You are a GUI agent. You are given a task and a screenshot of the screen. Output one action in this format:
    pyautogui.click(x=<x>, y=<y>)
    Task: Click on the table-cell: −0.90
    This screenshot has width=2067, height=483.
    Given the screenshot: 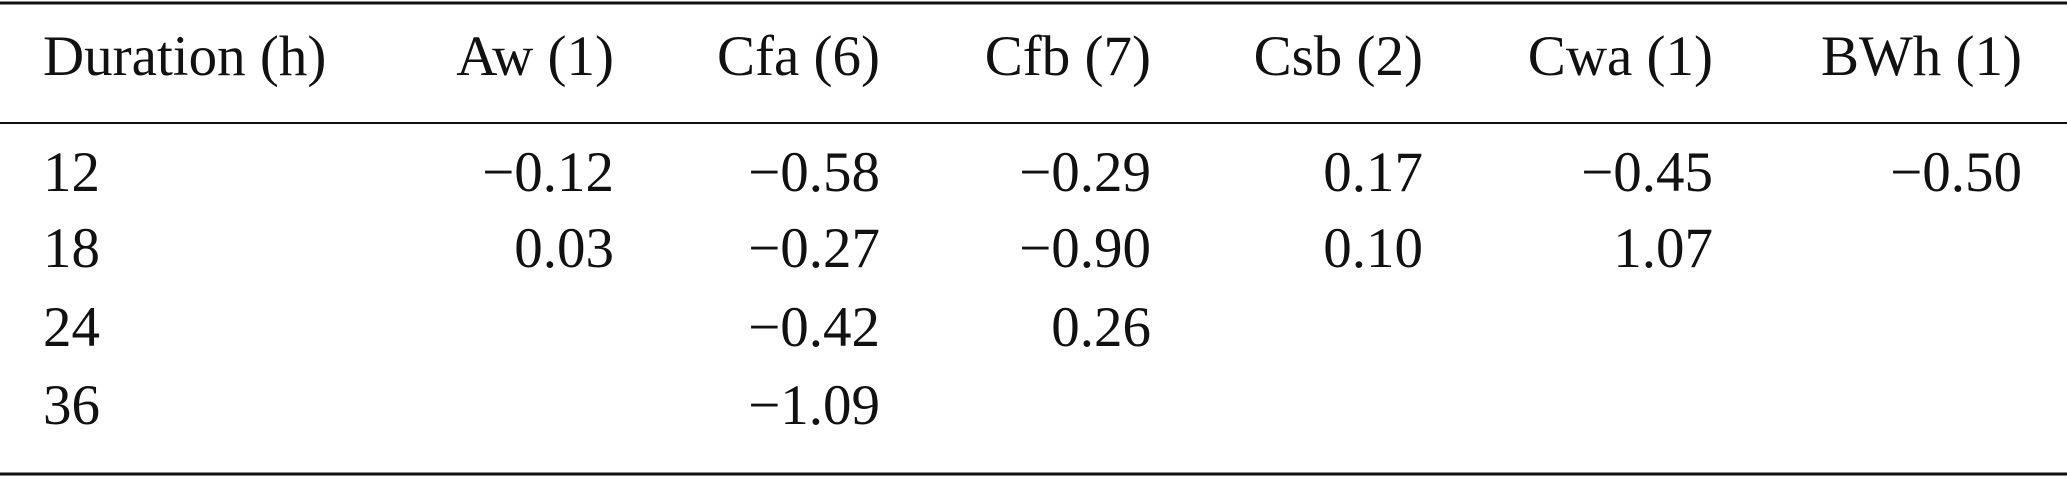 What is the action you would take?
    pyautogui.click(x=1085, y=248)
    